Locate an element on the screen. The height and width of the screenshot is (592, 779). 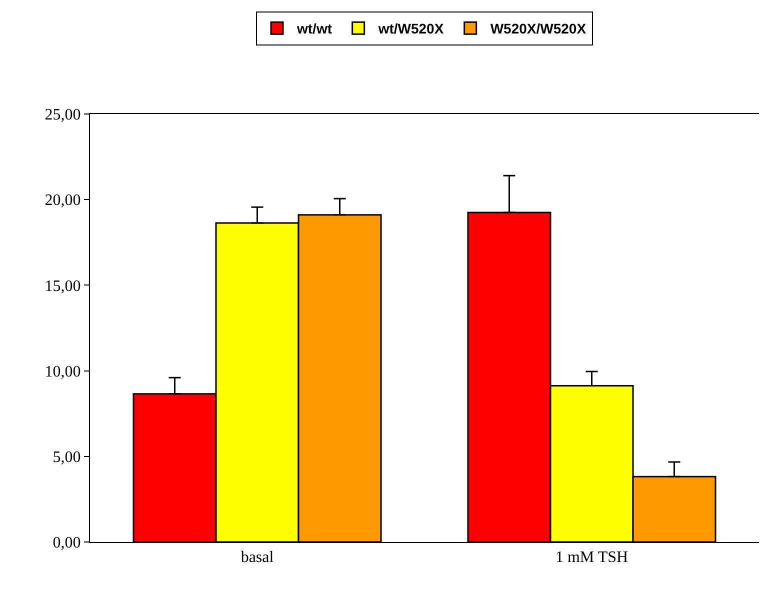
y-tick-label: 5,00 is located at coordinates (66, 457).